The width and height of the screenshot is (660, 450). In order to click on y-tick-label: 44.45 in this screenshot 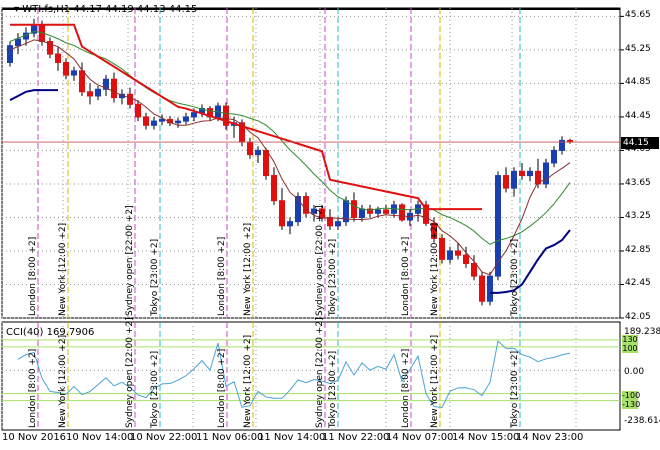, I will do `click(638, 115)`.